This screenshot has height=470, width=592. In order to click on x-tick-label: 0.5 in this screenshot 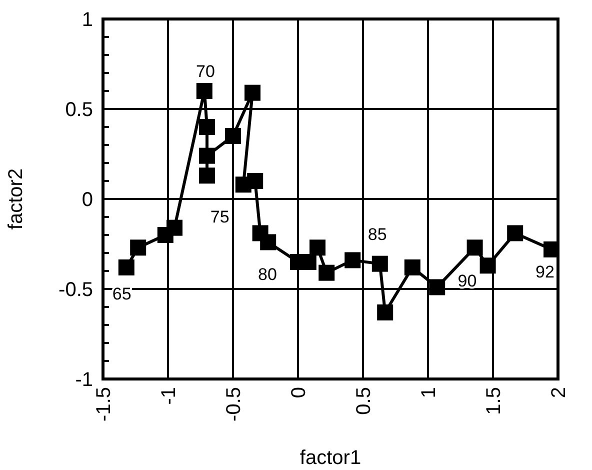, I will do `click(364, 401)`.